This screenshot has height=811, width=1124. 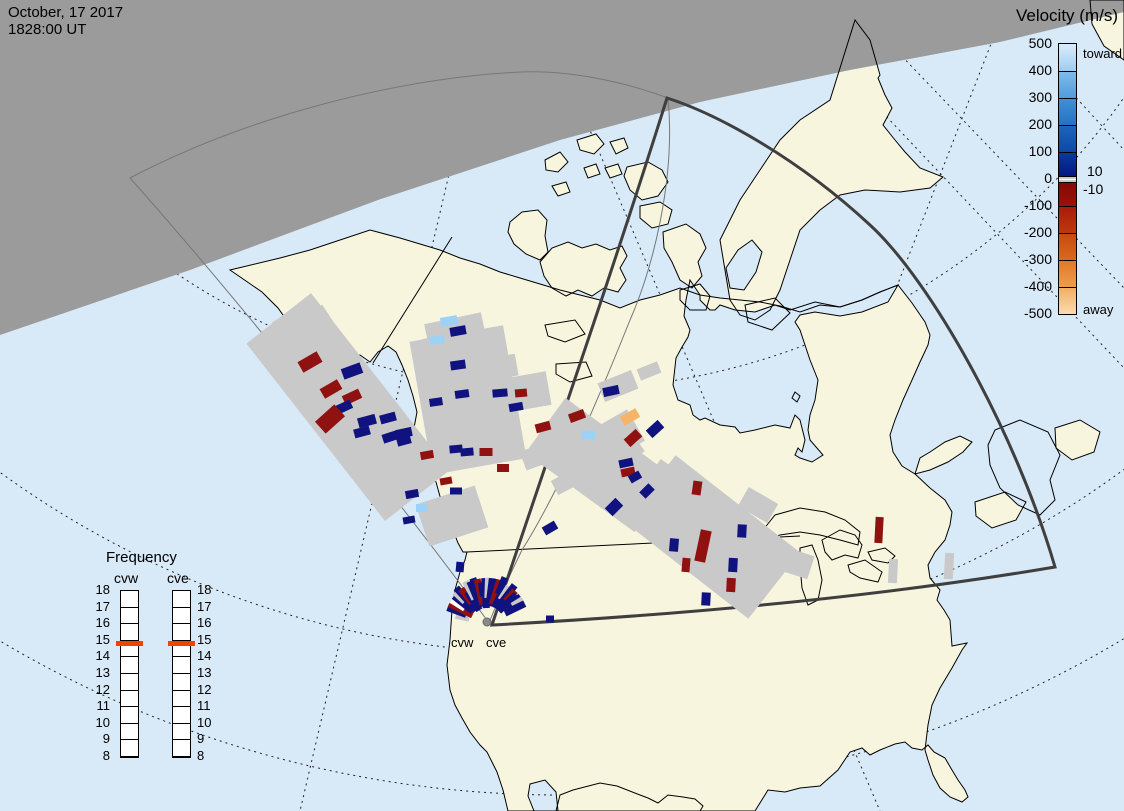 I want to click on freq-tick-label-right: 15, so click(x=204, y=639).